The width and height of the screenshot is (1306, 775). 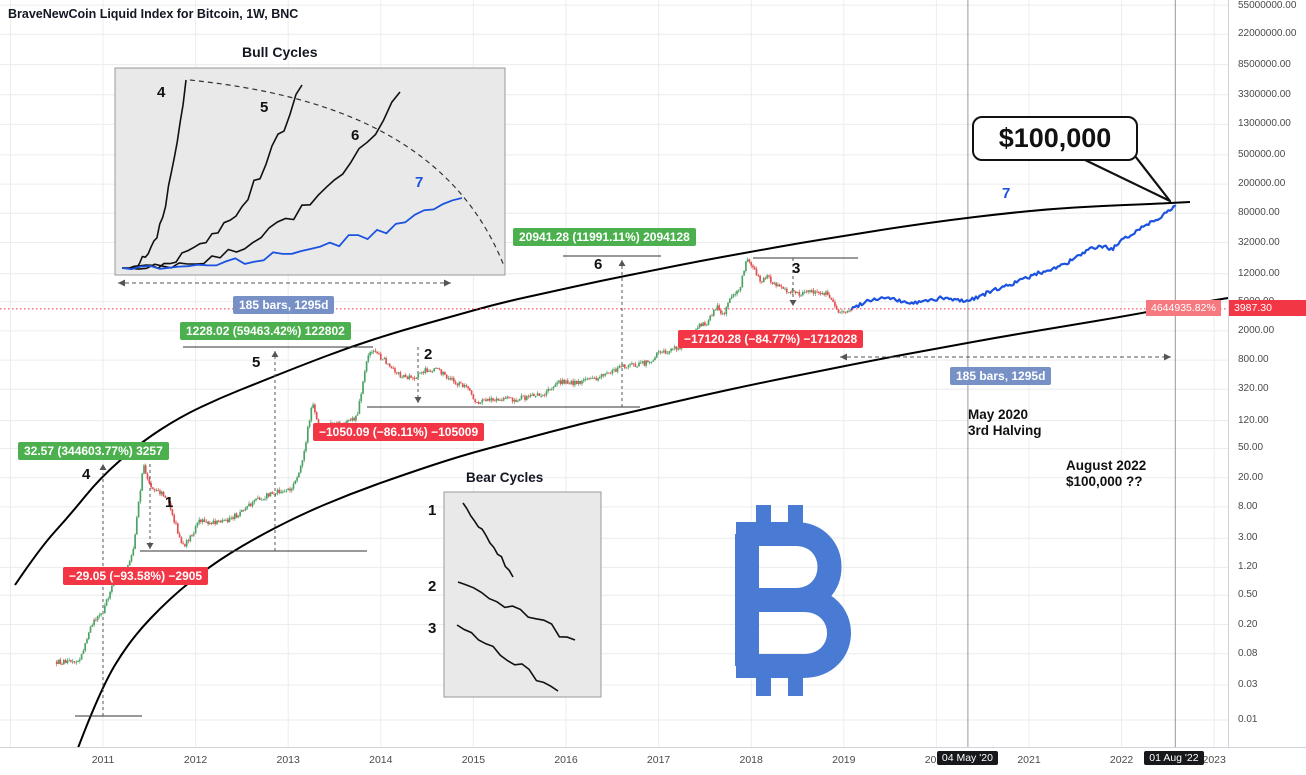 What do you see at coordinates (1248, 624) in the screenshot?
I see `price-tick-label: 0.20` at bounding box center [1248, 624].